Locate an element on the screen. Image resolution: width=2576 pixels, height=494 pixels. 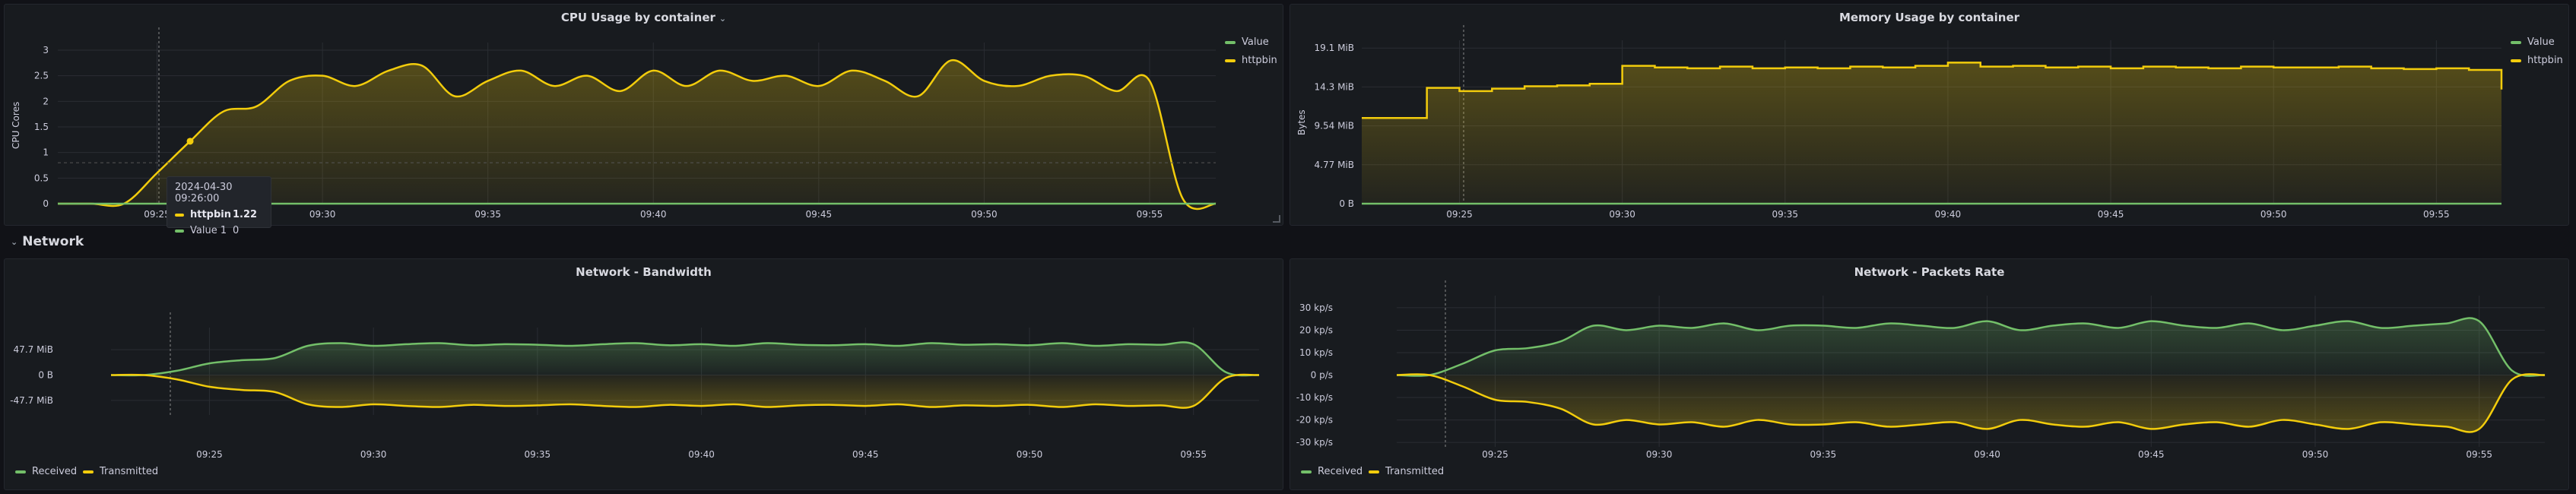
tooltip-row: httpbin 1.22 is located at coordinates (219, 215).